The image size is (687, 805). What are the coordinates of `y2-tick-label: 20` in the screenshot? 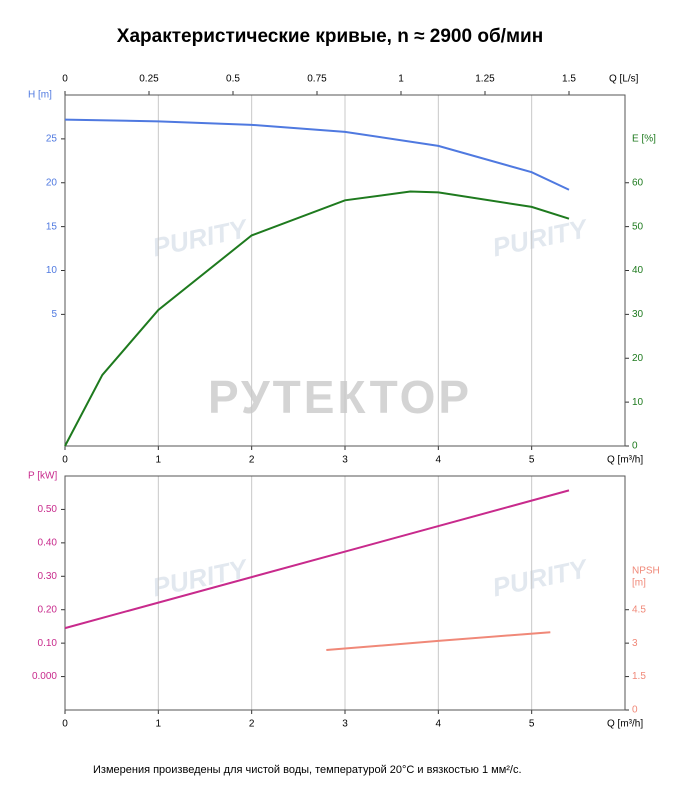 It's located at (638, 358).